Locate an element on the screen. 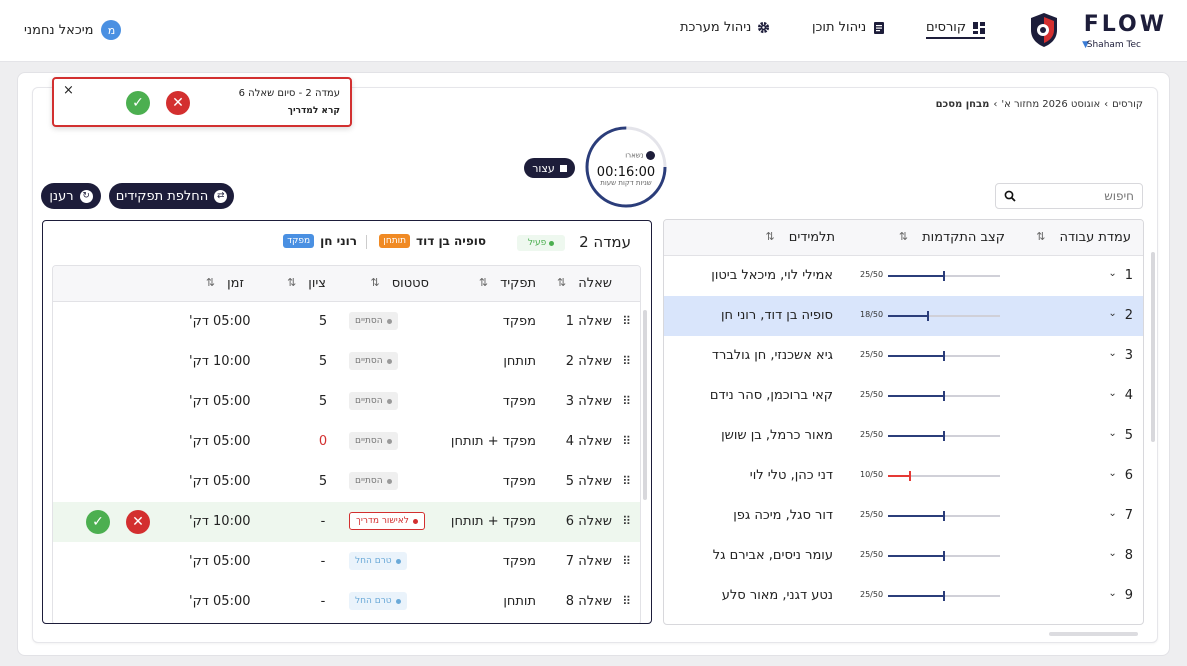  col-time: זמן ⇅ is located at coordinates (225, 283).